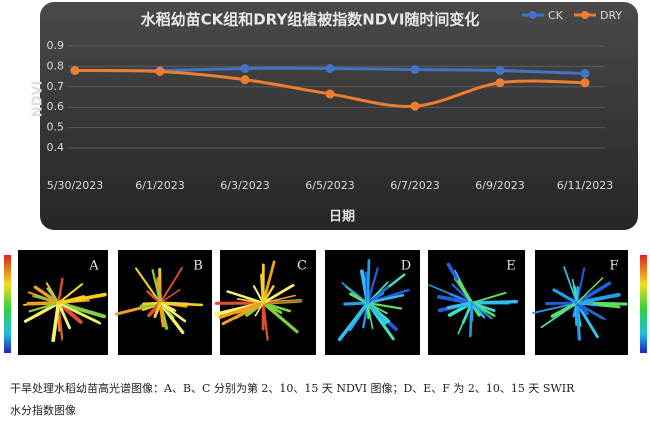 This screenshot has width=650, height=427. Describe the element at coordinates (302, 266) in the screenshot. I see `panel-label: C` at that location.